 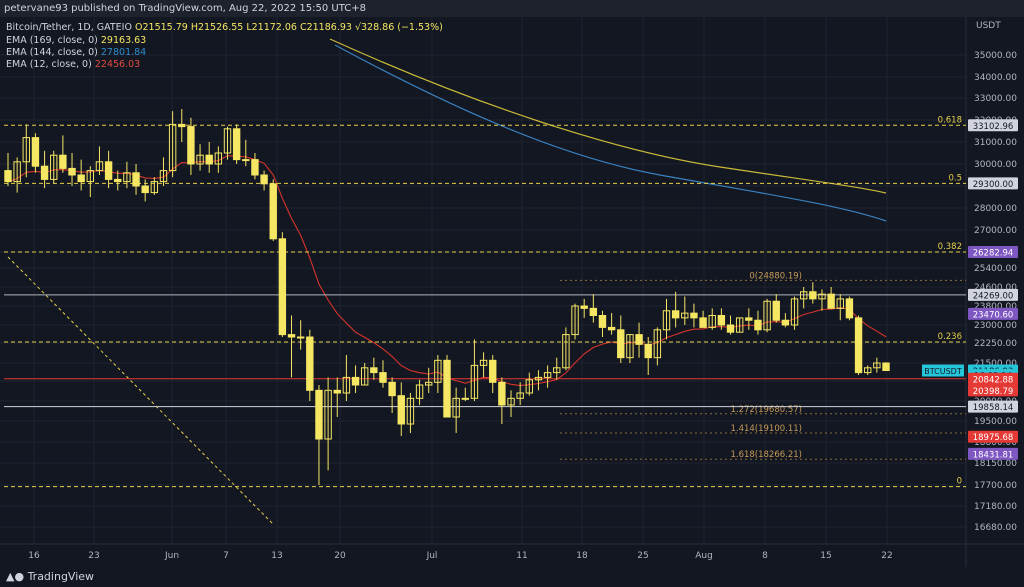 What do you see at coordinates (704, 556) in the screenshot?
I see `x-tick-label: Aug` at bounding box center [704, 556].